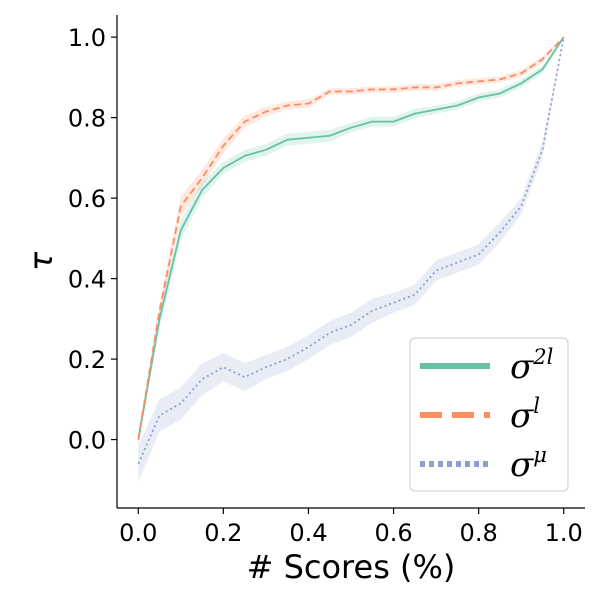 This screenshot has width=600, height=600. What do you see at coordinates (393, 533) in the screenshot?
I see `x-tick-label: 0.6` at bounding box center [393, 533].